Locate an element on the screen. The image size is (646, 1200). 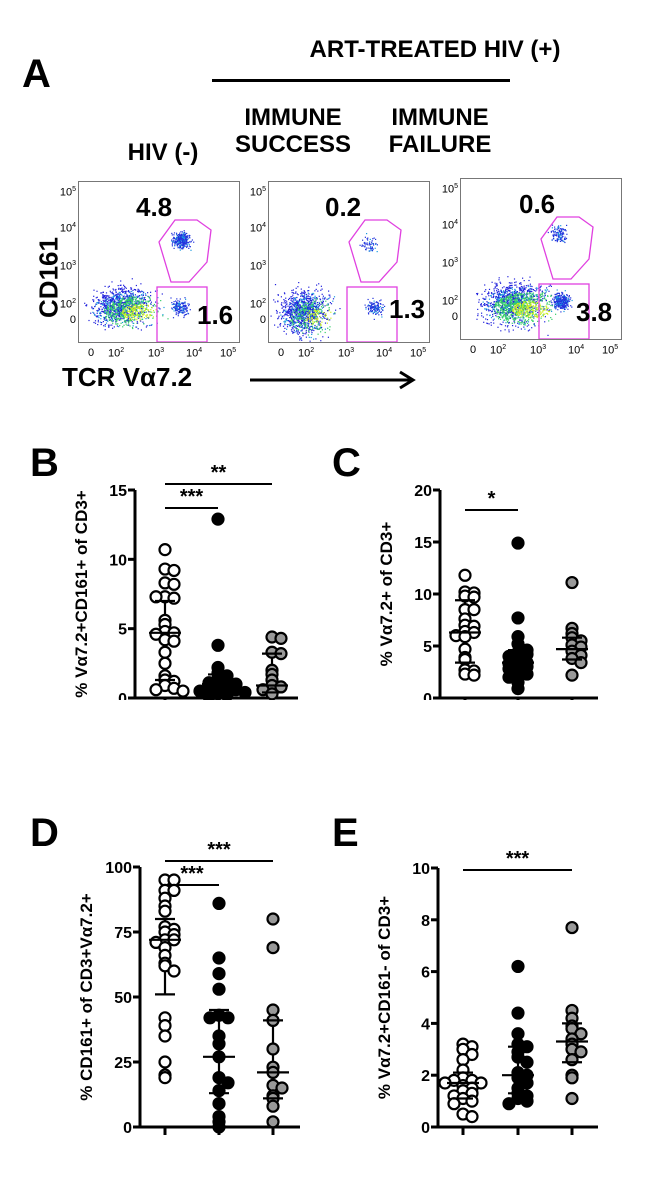
panel-letter-e: E is located at coordinates (345, 833).